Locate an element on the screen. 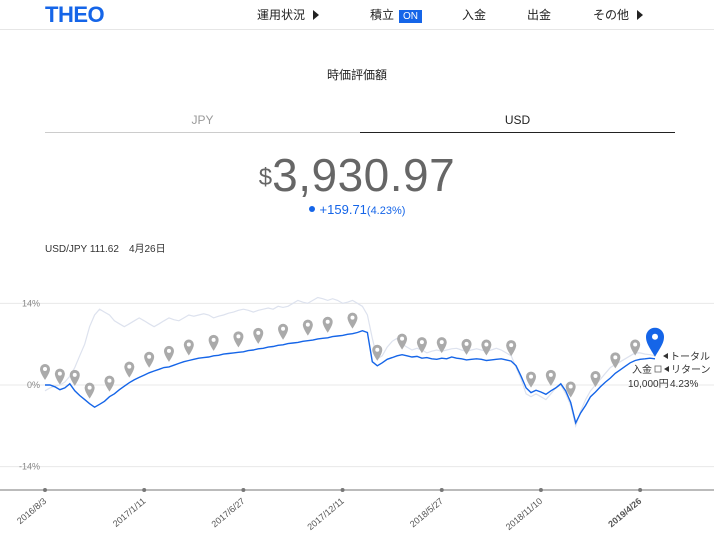 The height and width of the screenshot is (537, 714). nav-recurring-deposit: 積立 ON is located at coordinates (396, 14).